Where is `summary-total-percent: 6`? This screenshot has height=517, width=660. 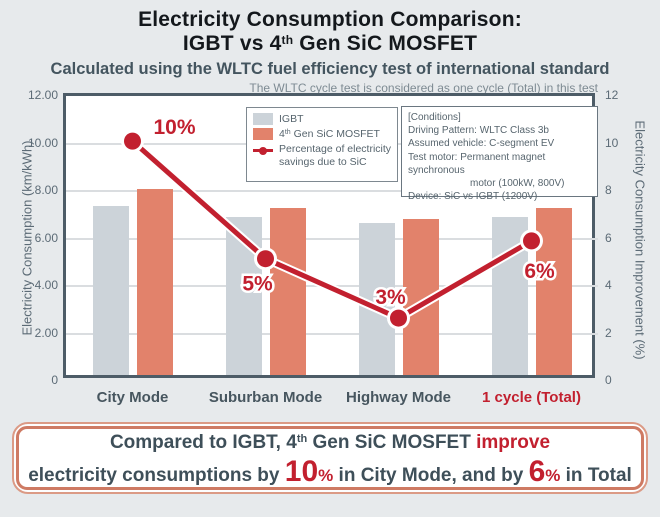 summary-total-percent: 6 is located at coordinates (537, 471).